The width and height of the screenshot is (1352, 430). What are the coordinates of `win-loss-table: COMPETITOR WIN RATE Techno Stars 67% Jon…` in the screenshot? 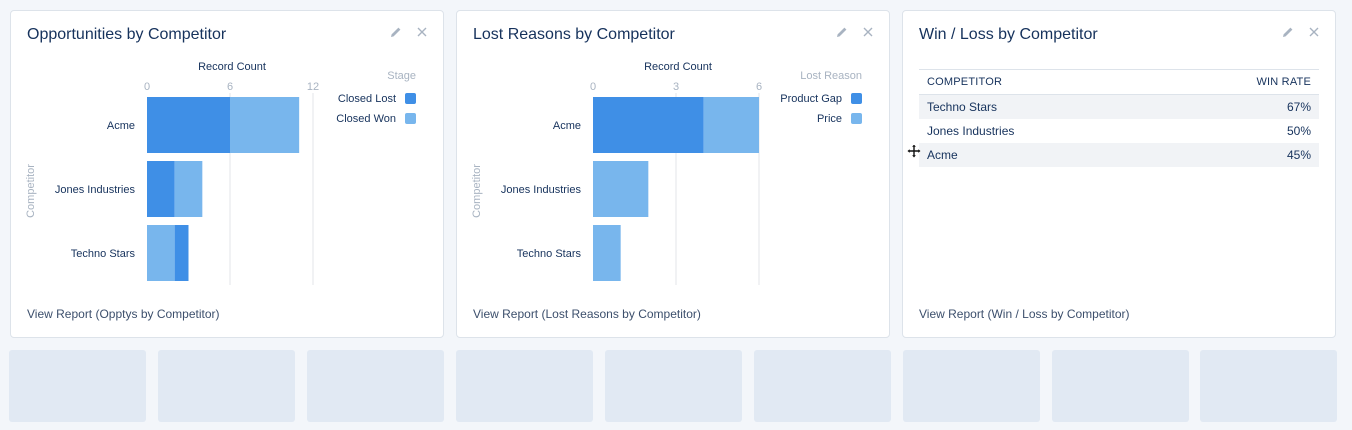 It's located at (1119, 118).